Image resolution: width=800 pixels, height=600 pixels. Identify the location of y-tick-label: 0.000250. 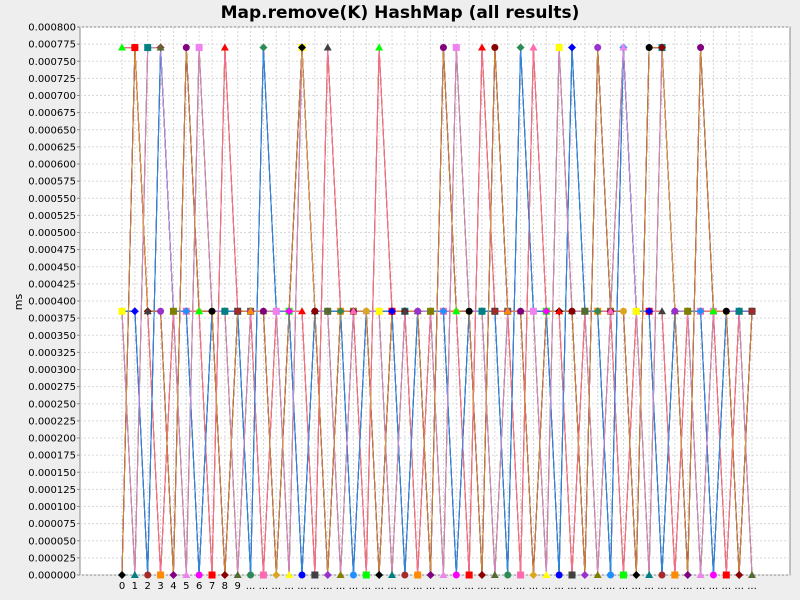
(52, 404).